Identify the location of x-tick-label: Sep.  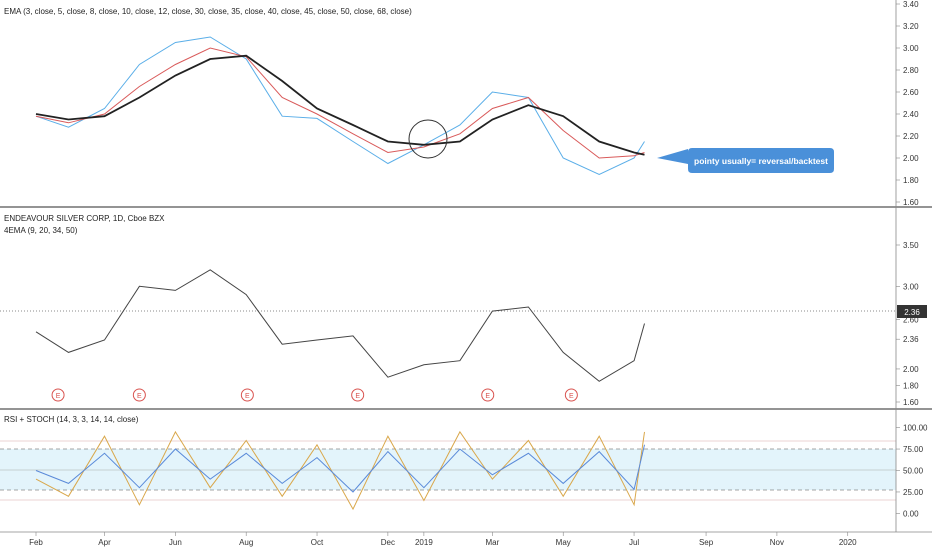
(706, 542).